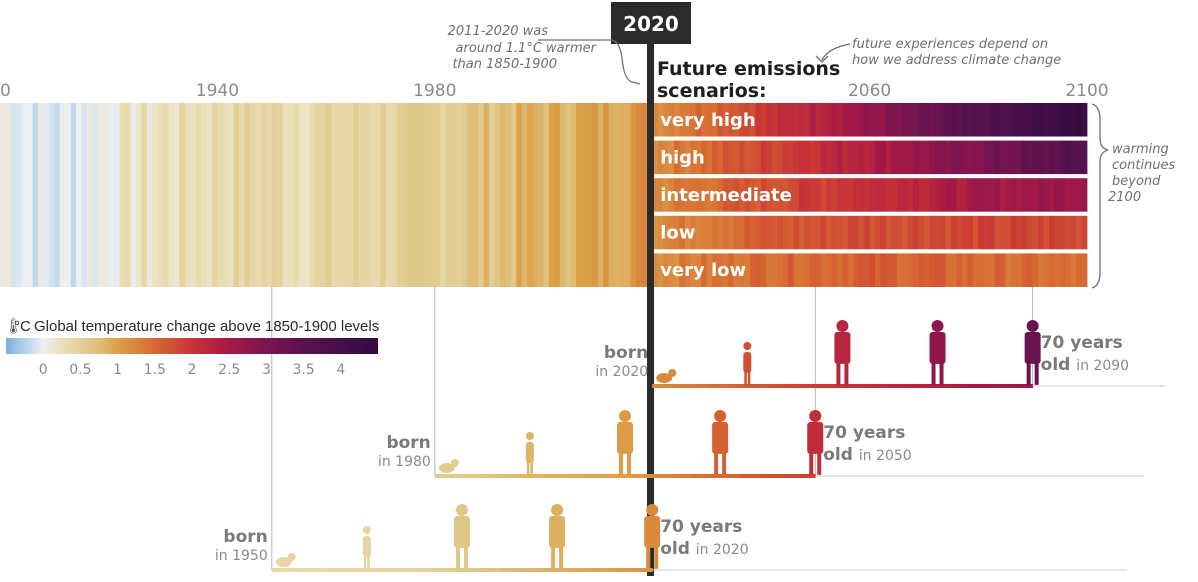 The height and width of the screenshot is (582, 1198). Describe the element at coordinates (1144, 165) in the screenshot. I see `beyond-note-line: continues` at that location.